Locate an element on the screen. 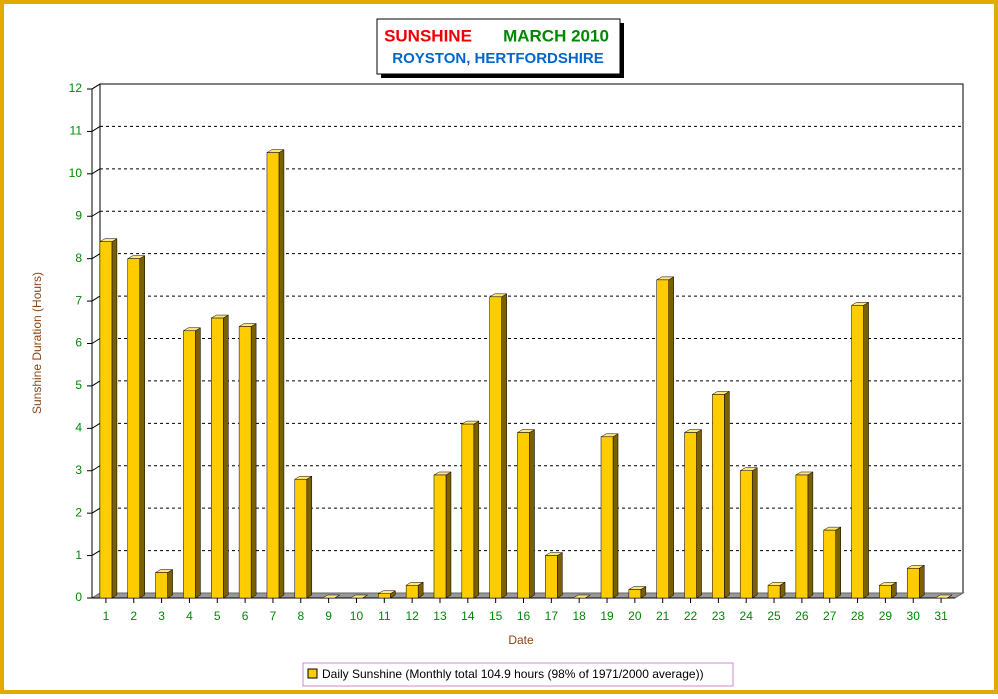  chart-title: SUNSHINE is located at coordinates (428, 35).